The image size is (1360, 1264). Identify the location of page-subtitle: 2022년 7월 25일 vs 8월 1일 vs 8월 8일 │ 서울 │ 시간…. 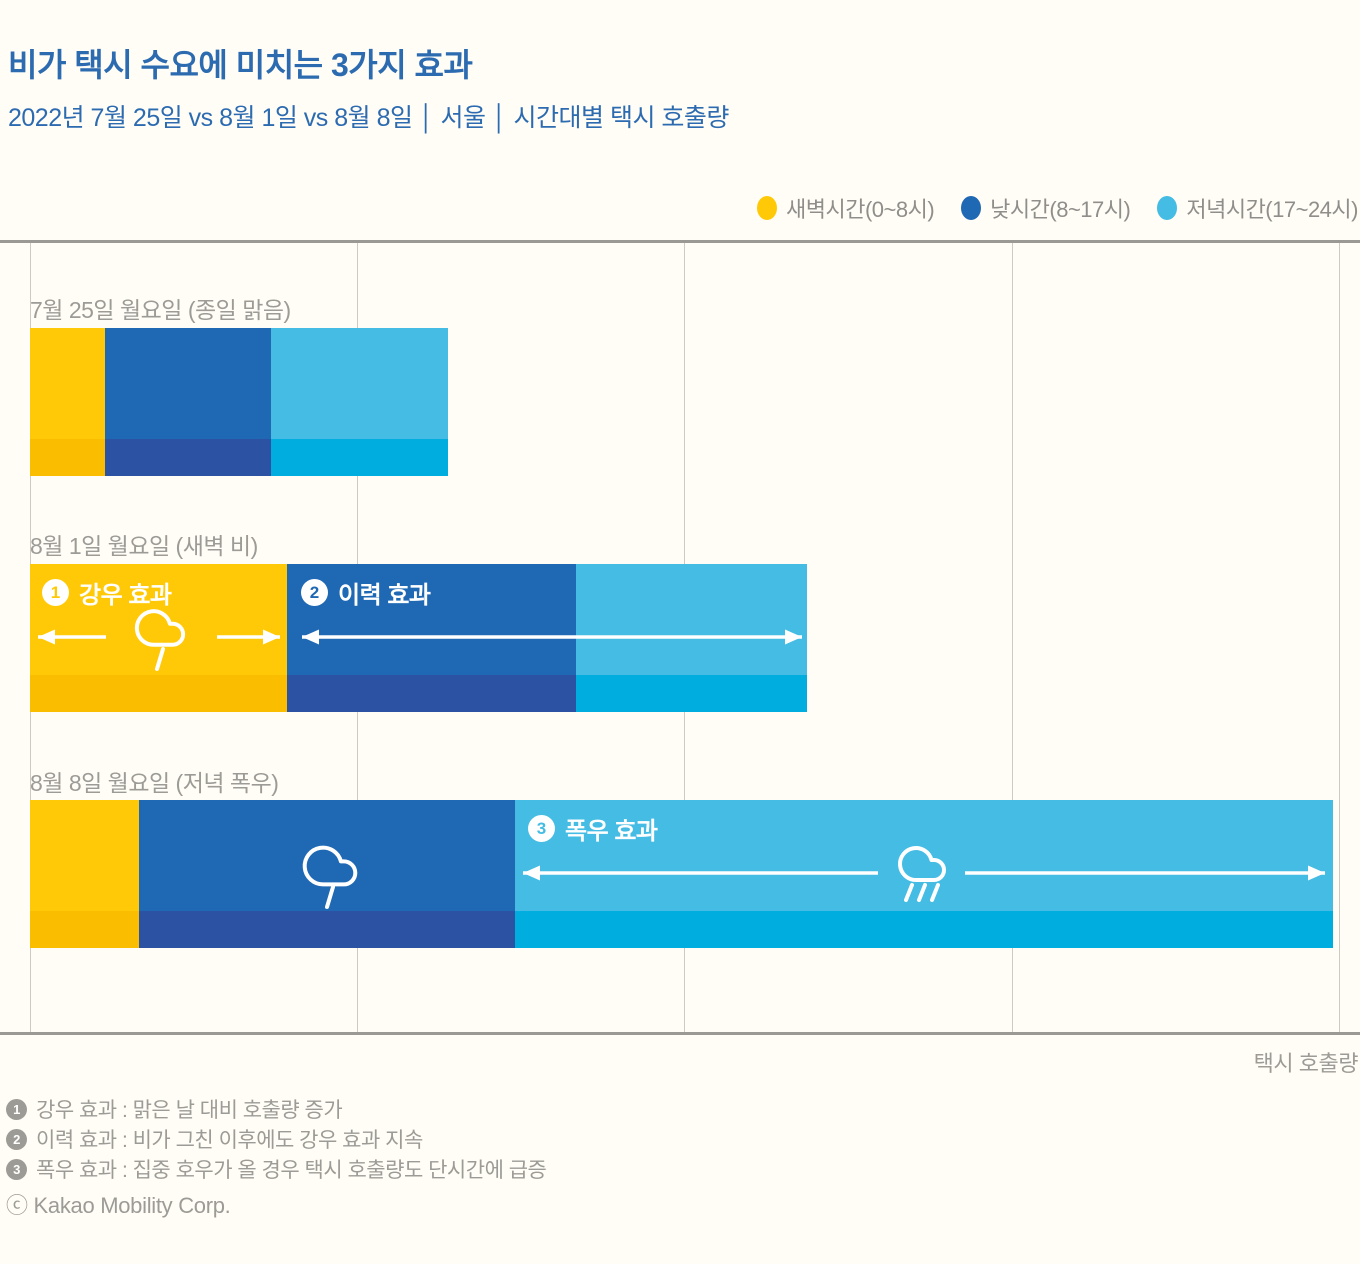
(368, 118).